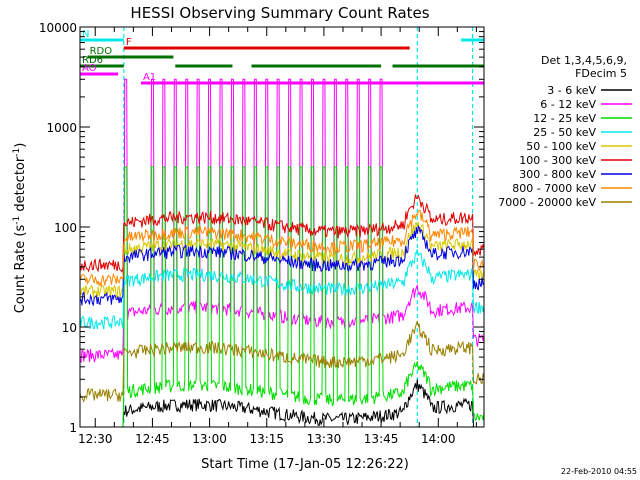  What do you see at coordinates (599, 471) in the screenshot?
I see `creation-stamp: 22-Feb-2010 04:55` at bounding box center [599, 471].